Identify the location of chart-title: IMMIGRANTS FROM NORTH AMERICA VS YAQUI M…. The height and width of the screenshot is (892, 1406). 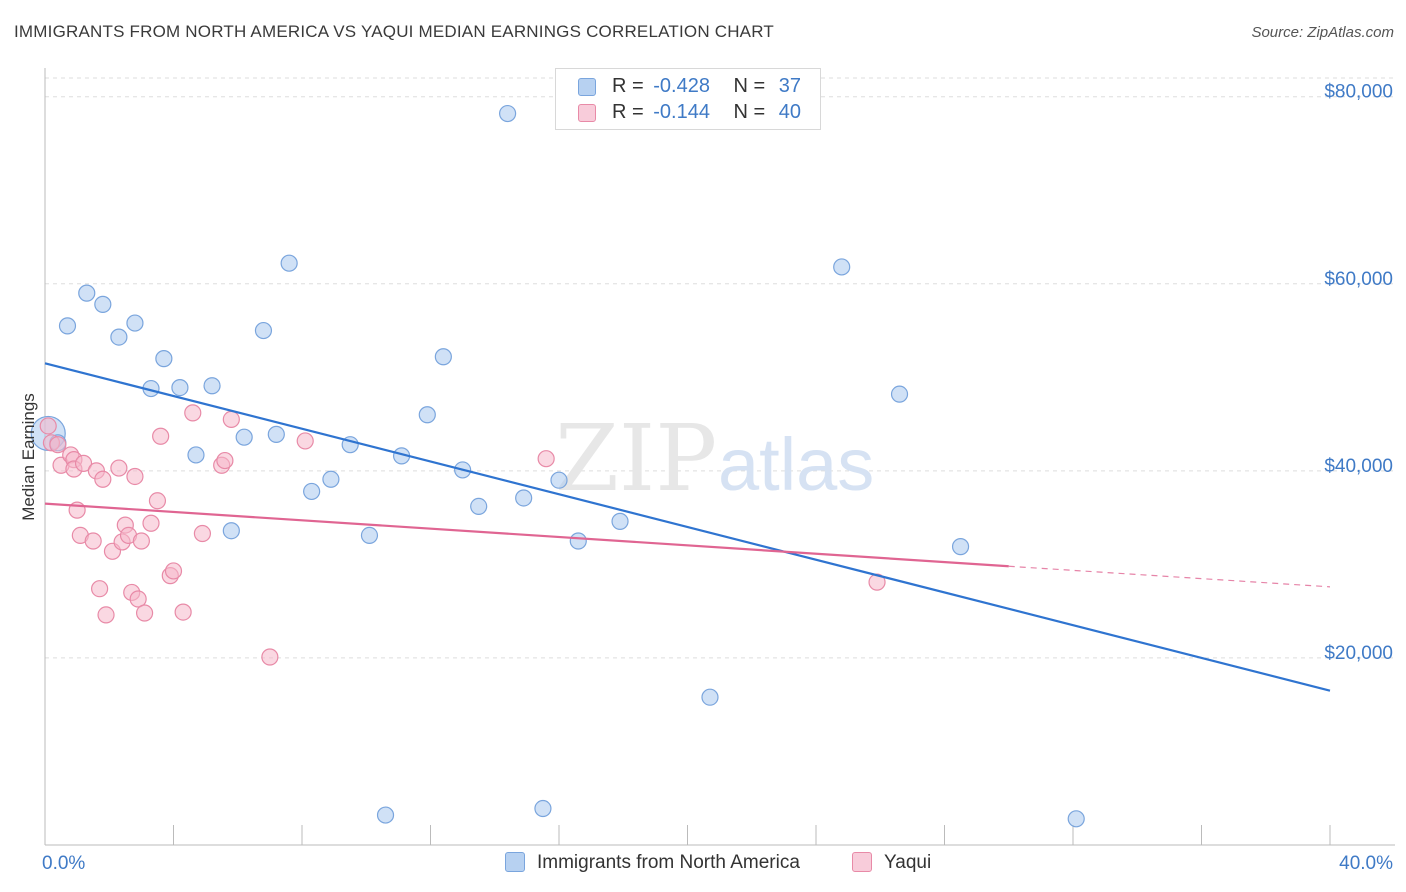
(394, 31).